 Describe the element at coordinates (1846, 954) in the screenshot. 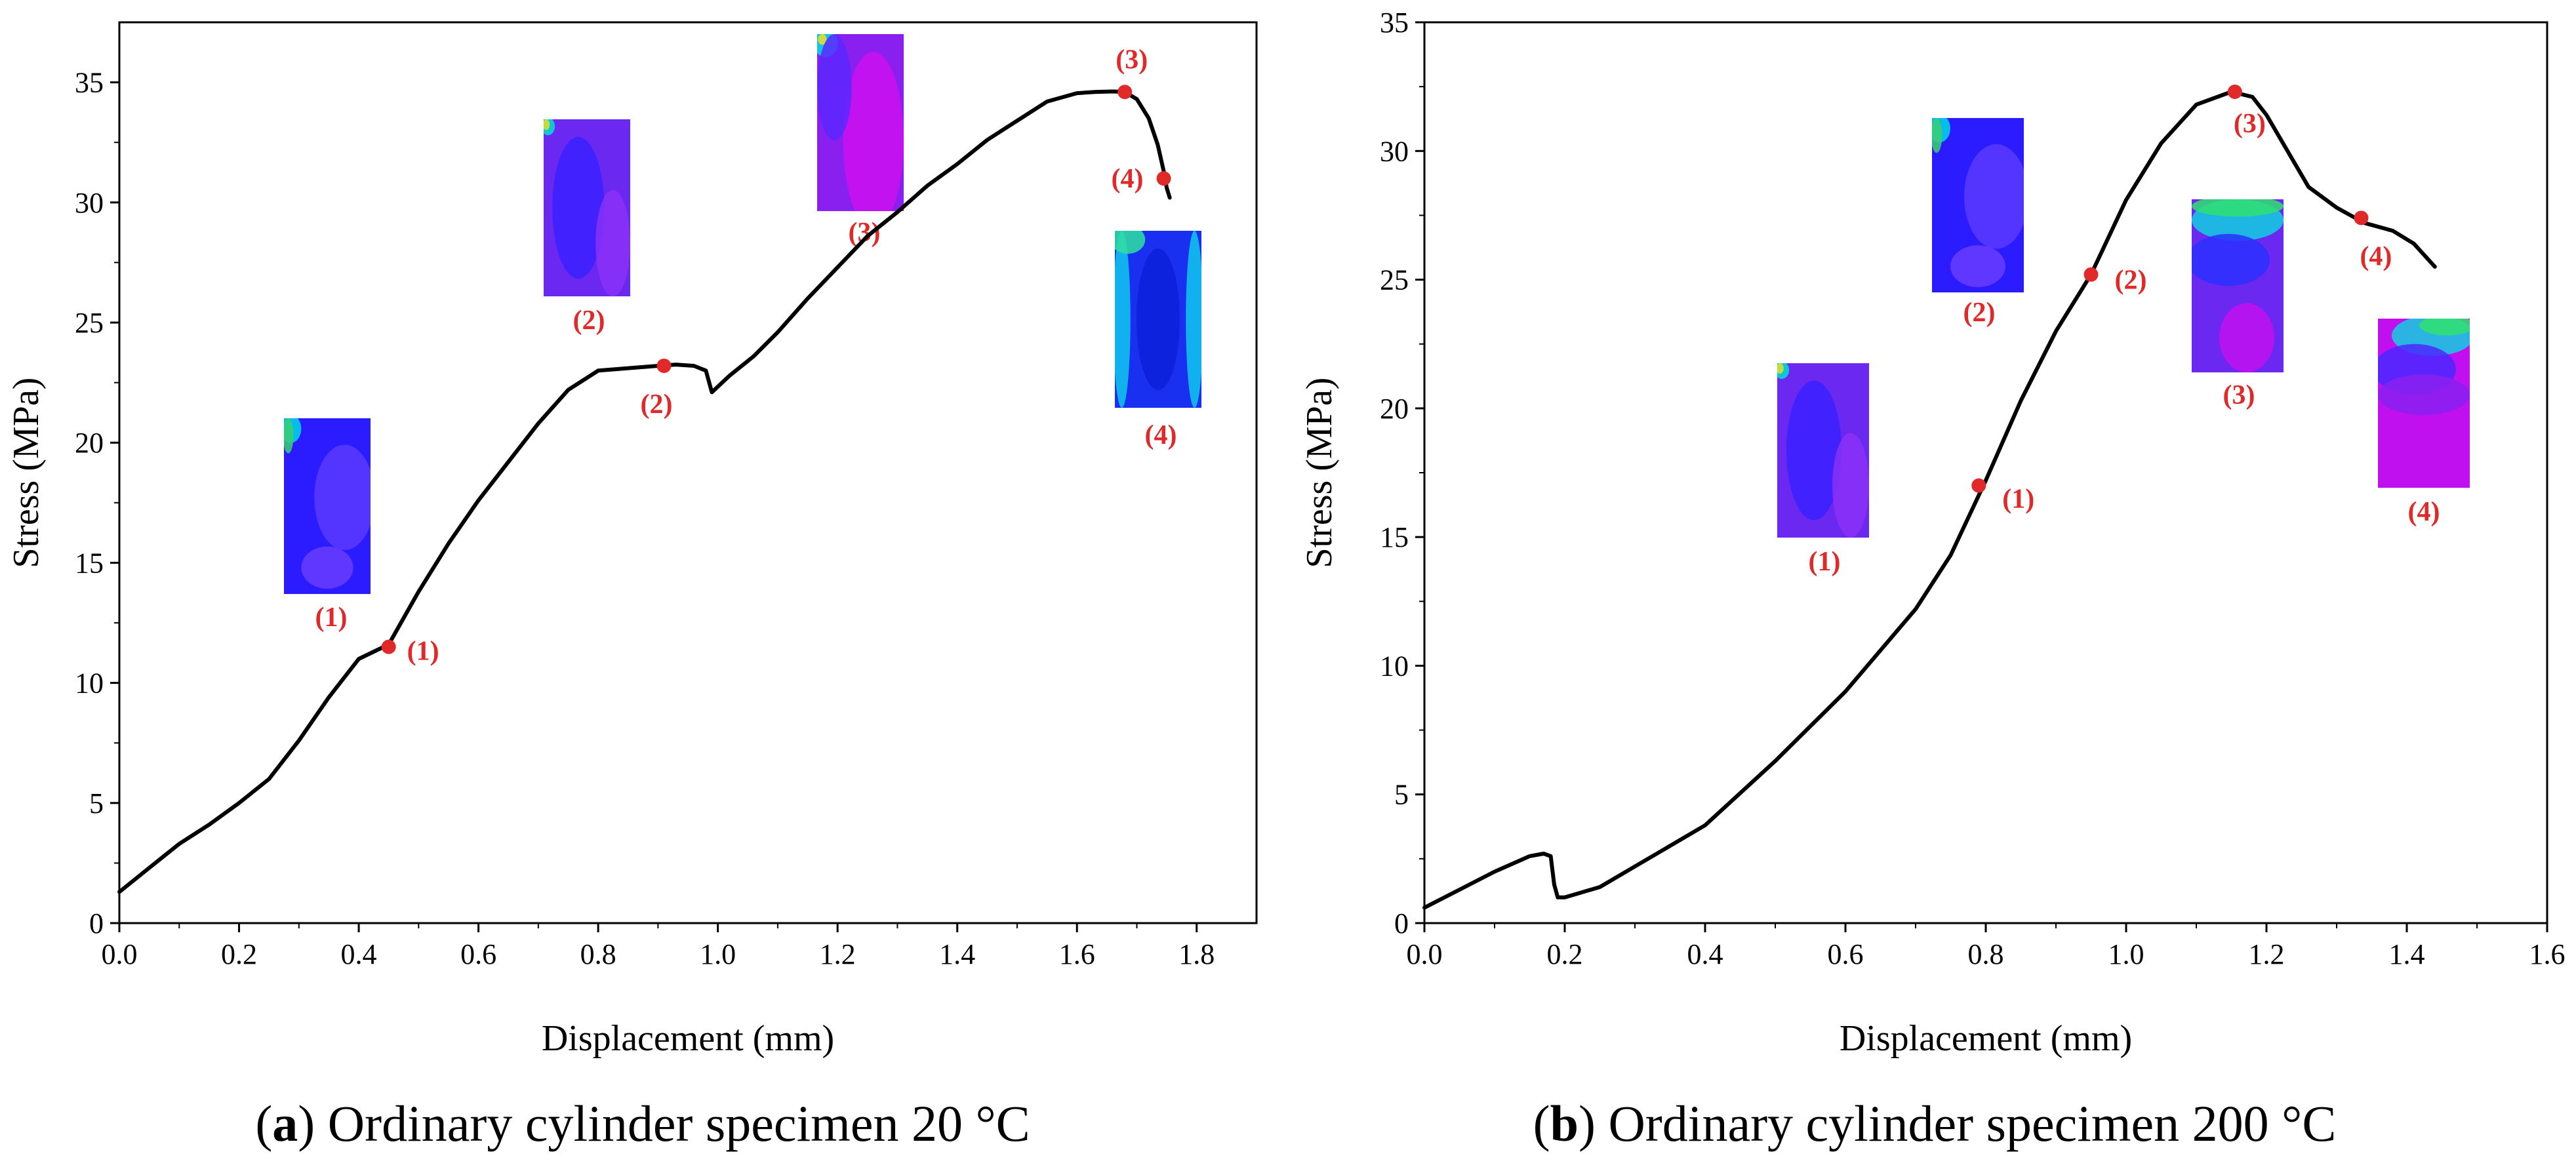

I see `x-tick-label: 0.6` at that location.